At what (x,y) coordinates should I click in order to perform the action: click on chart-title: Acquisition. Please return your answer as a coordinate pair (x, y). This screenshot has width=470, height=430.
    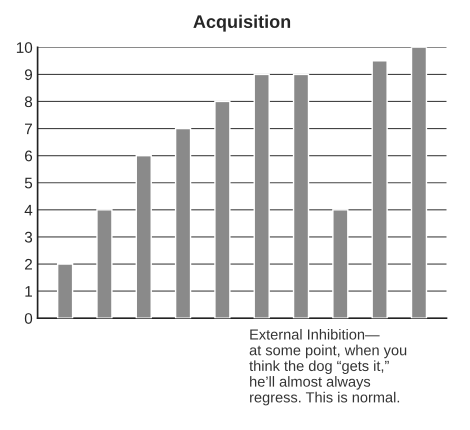
    Looking at the image, I should click on (241, 23).